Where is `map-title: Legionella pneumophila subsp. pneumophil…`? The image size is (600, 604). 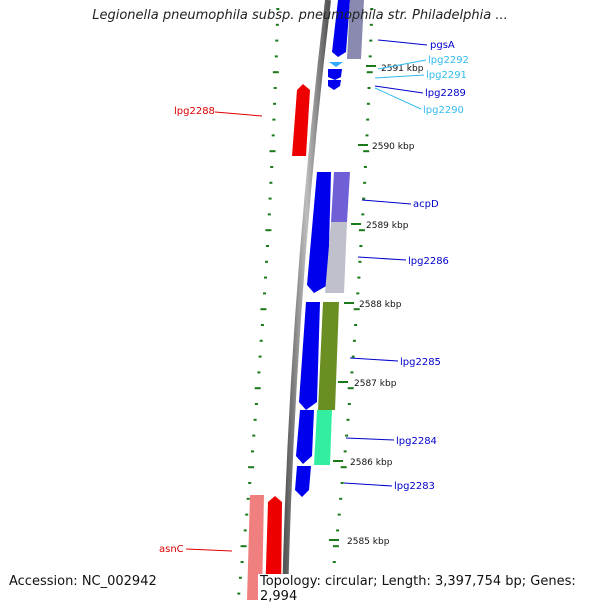
map-title: Legionella pneumophila subsp. pneumophil… is located at coordinates (300, 15).